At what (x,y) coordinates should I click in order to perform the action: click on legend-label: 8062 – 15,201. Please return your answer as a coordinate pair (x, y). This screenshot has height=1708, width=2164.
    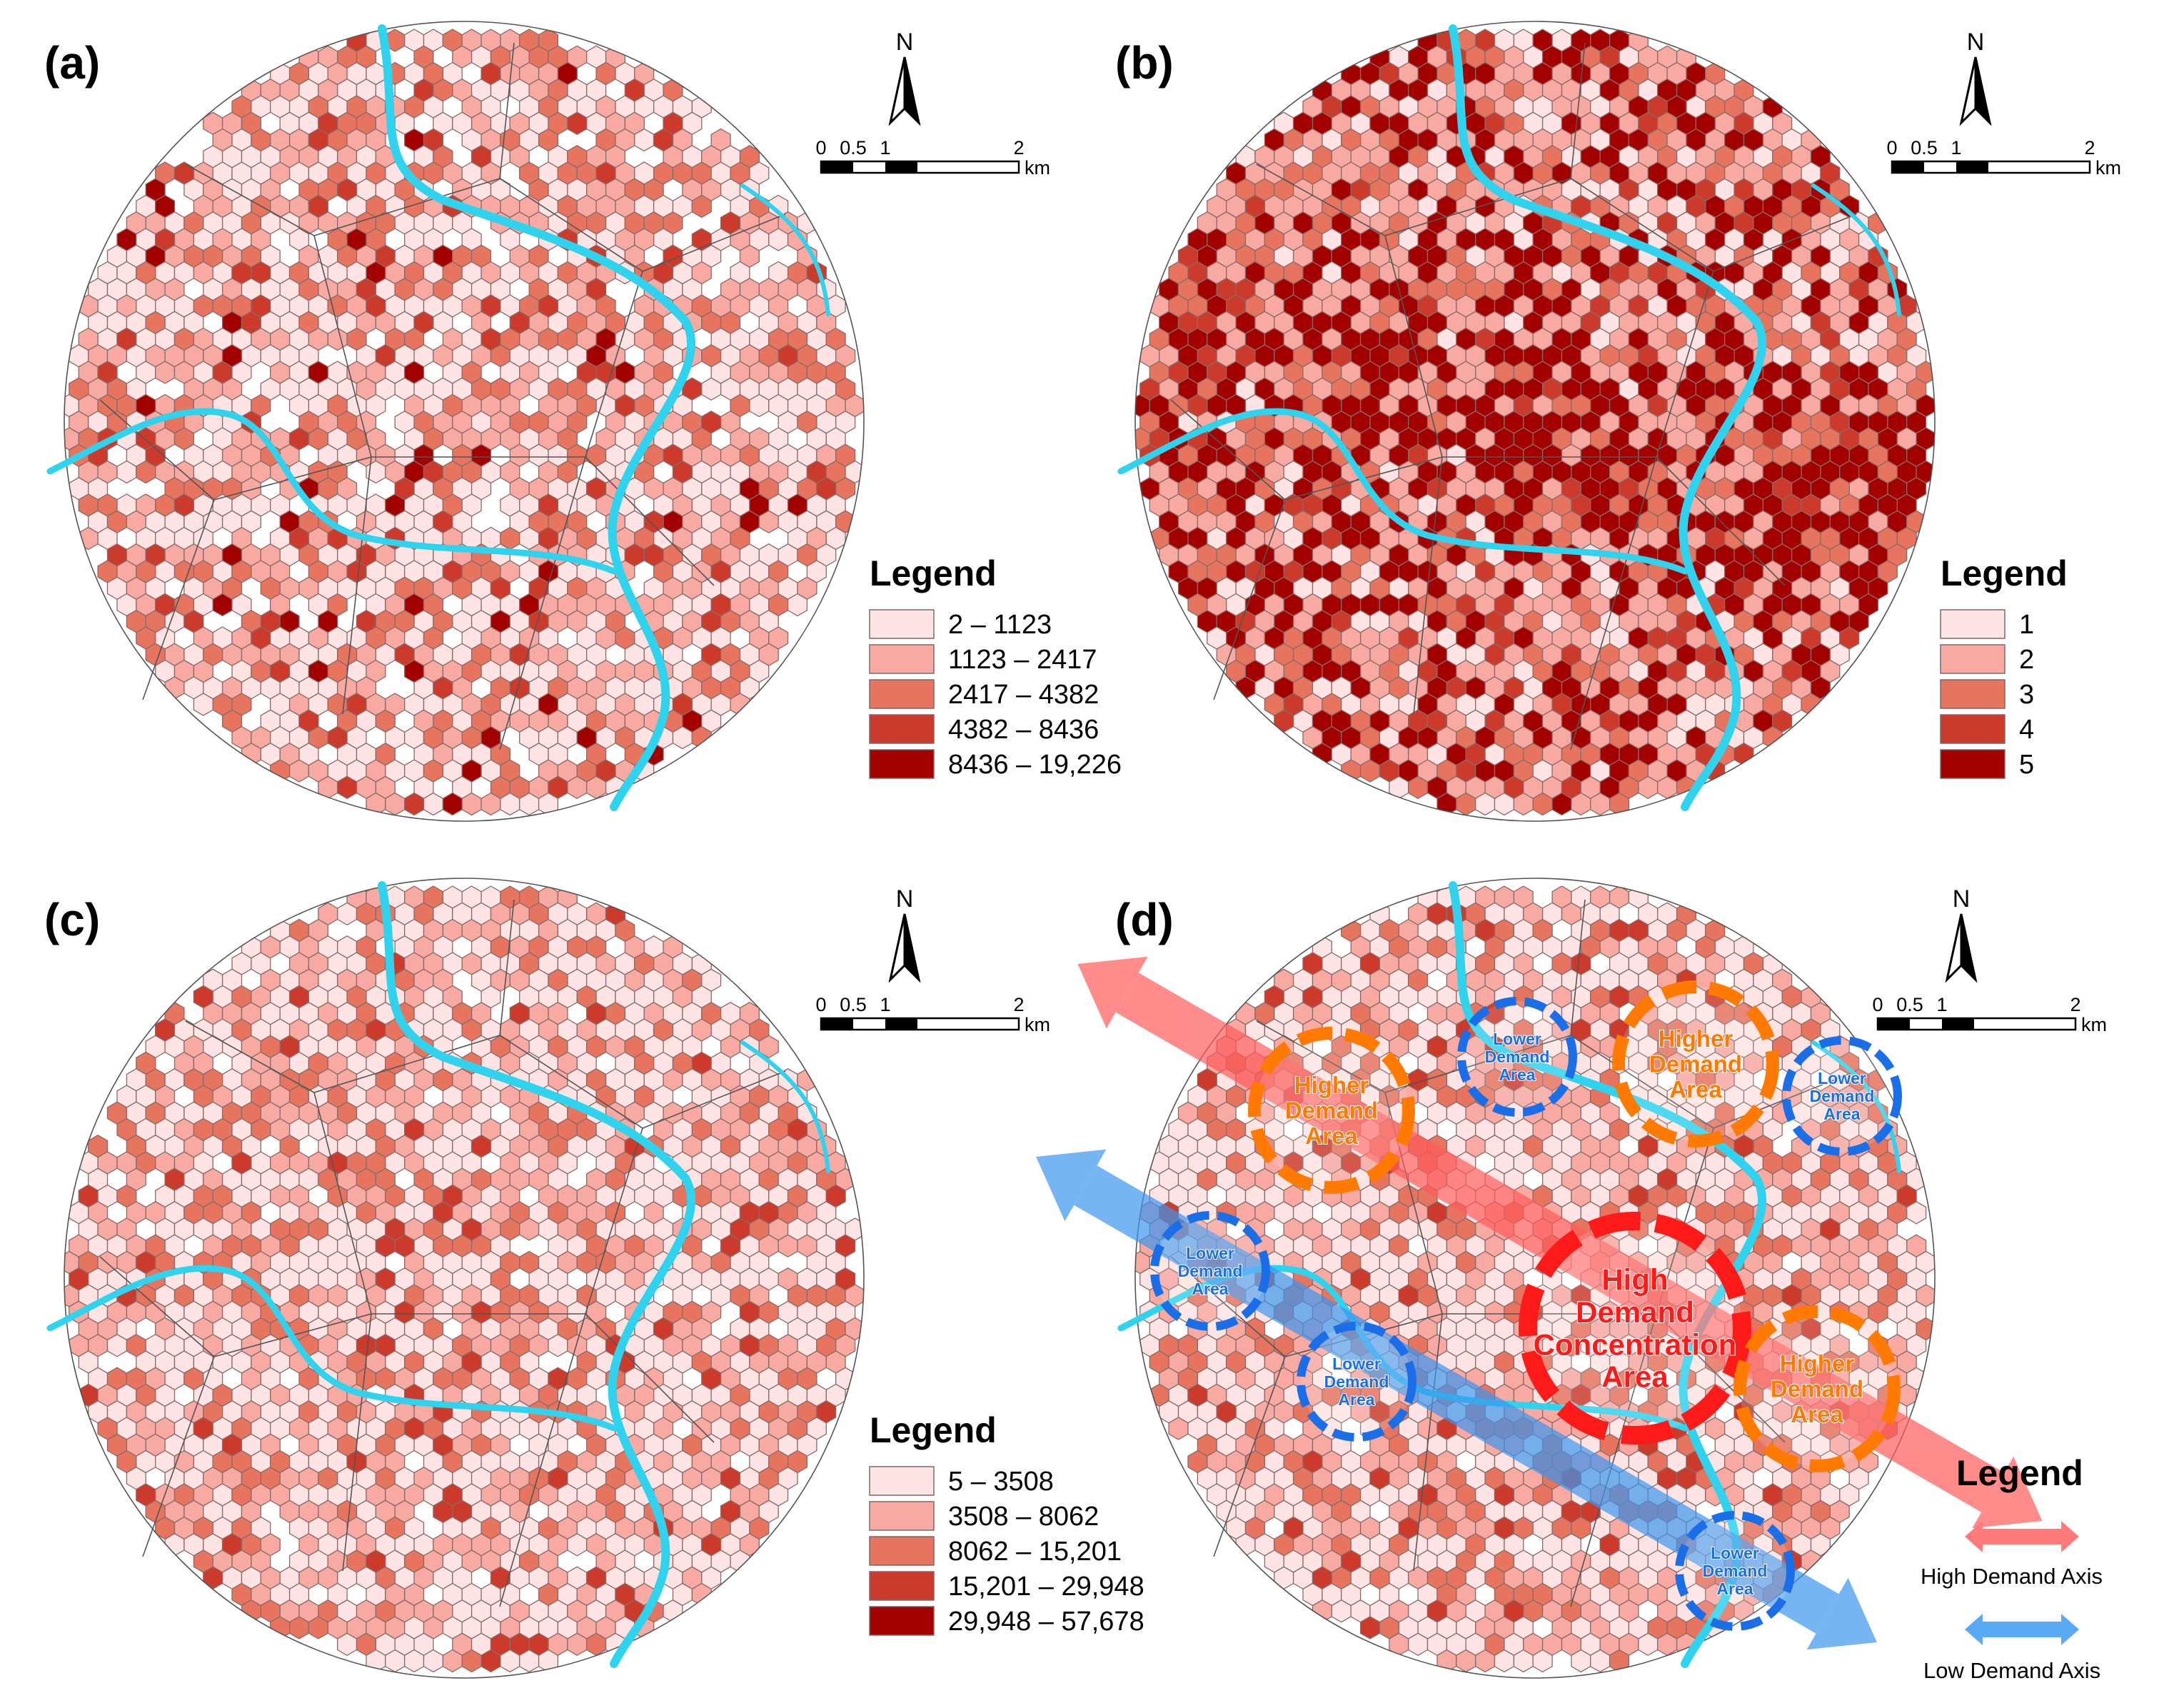
    Looking at the image, I should click on (1035, 1552).